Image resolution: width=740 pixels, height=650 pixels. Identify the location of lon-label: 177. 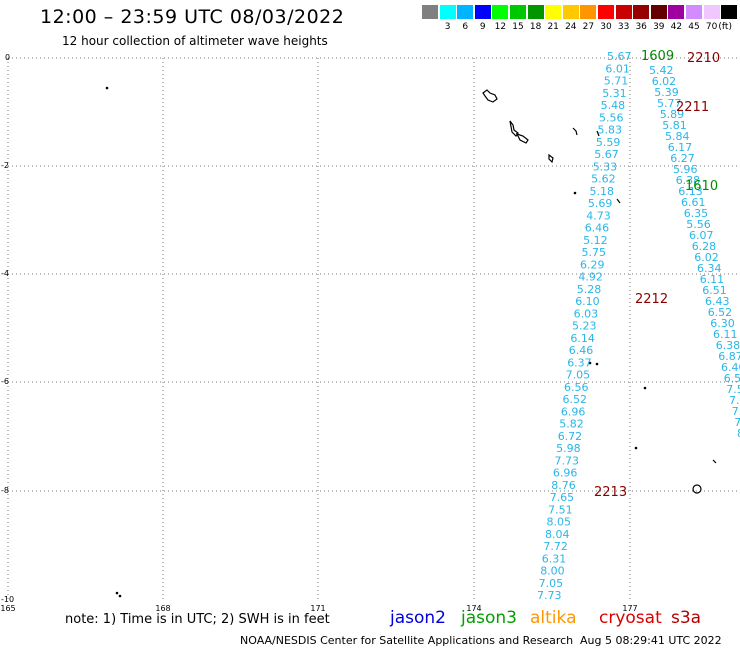
(629, 608).